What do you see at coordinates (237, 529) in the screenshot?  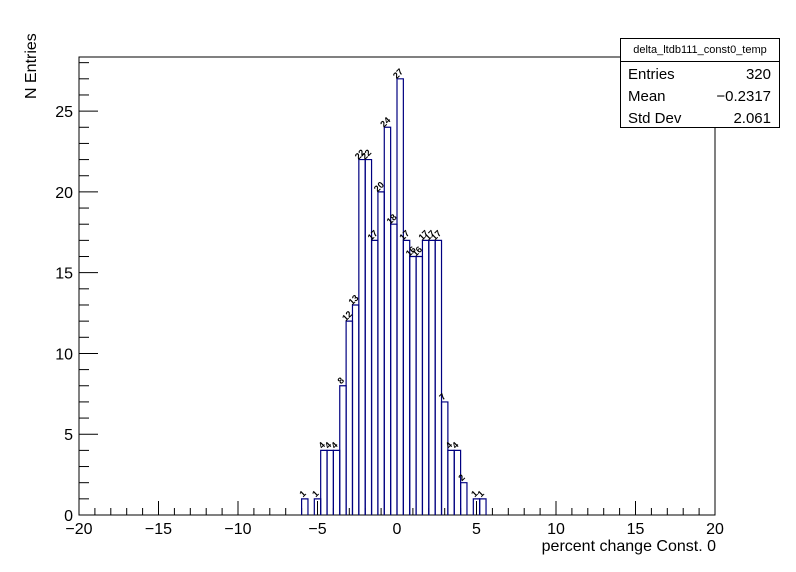 I see `x-tick-label: −10` at bounding box center [237, 529].